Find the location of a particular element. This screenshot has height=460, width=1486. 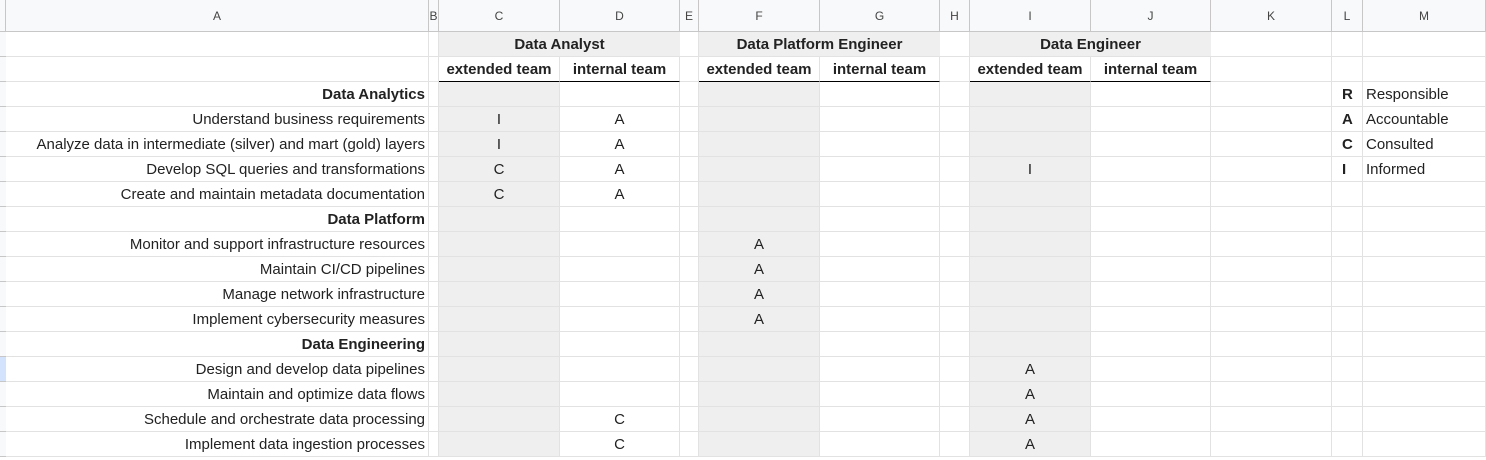

legend-label: Responsible is located at coordinates (1424, 94).